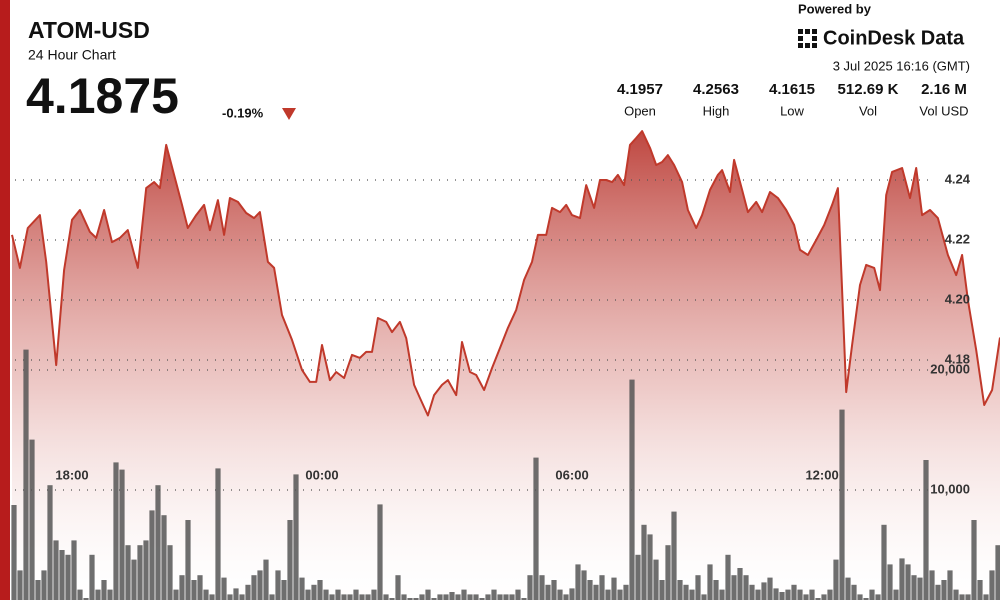  I want to click on stat-label: Open, so click(640, 110).